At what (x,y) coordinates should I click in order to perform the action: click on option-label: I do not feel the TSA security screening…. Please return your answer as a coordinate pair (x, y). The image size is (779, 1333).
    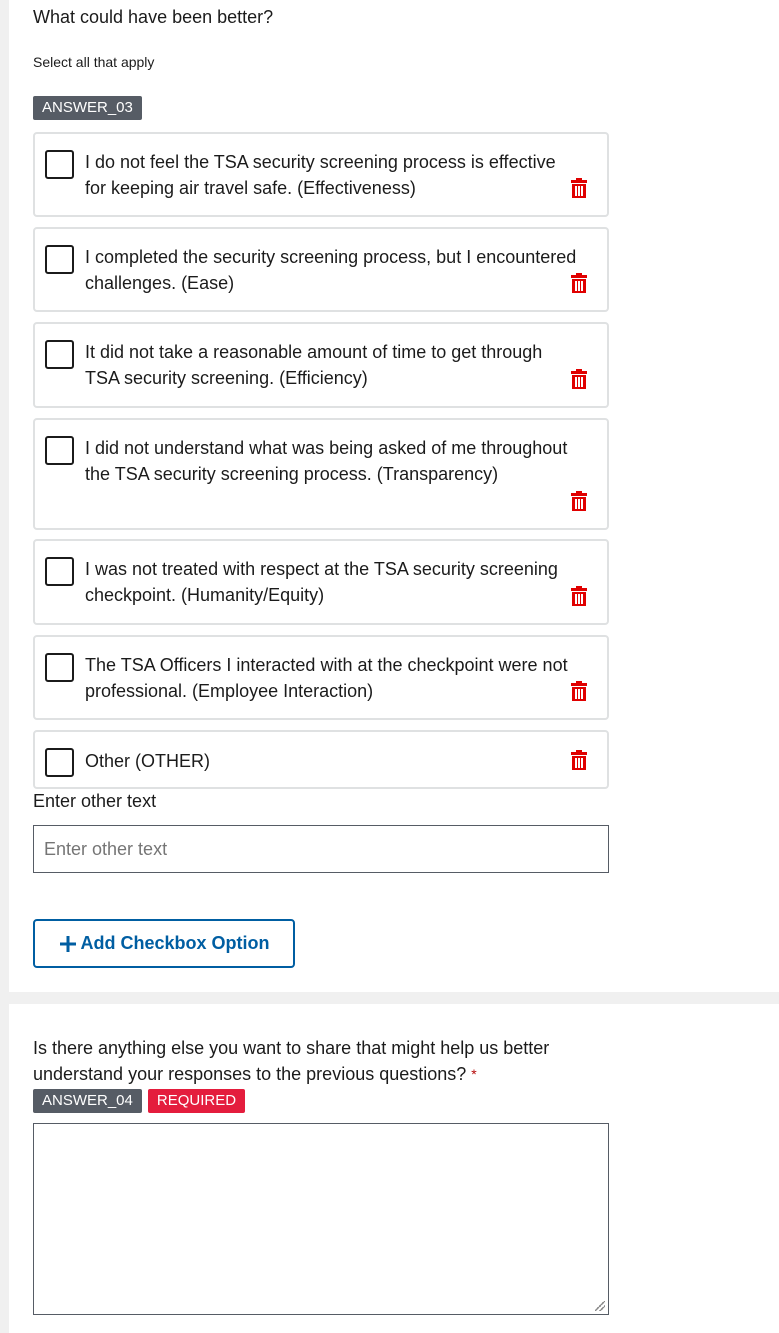
    Looking at the image, I should click on (320, 175).